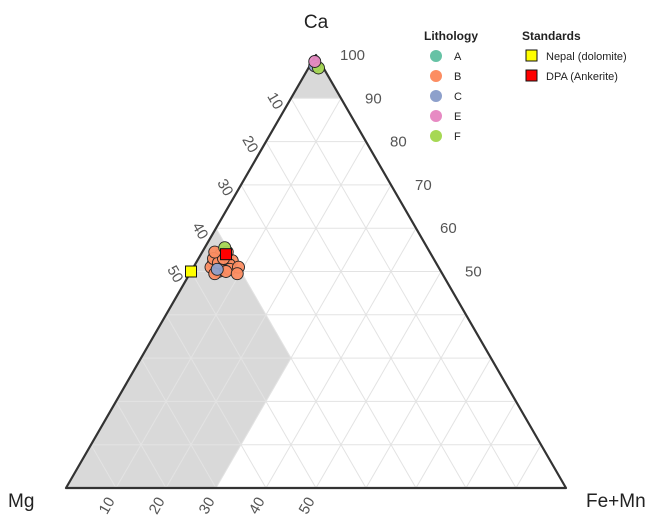 The image size is (654, 515). I want to click on legend-label-dpa-ankerite: DPA (Ankerite), so click(582, 77).